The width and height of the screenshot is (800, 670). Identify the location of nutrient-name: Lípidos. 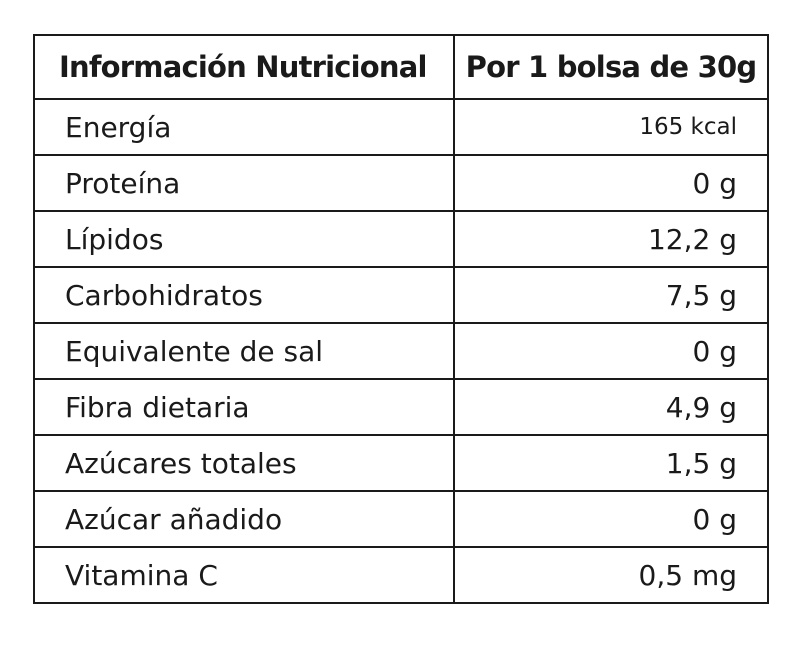
(244, 239).